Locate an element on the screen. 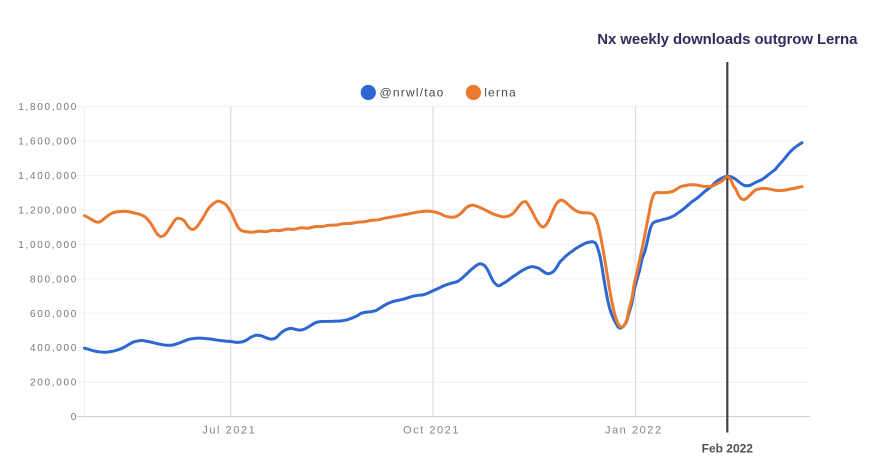  svg-text: 1,600,000 is located at coordinates (48, 142).